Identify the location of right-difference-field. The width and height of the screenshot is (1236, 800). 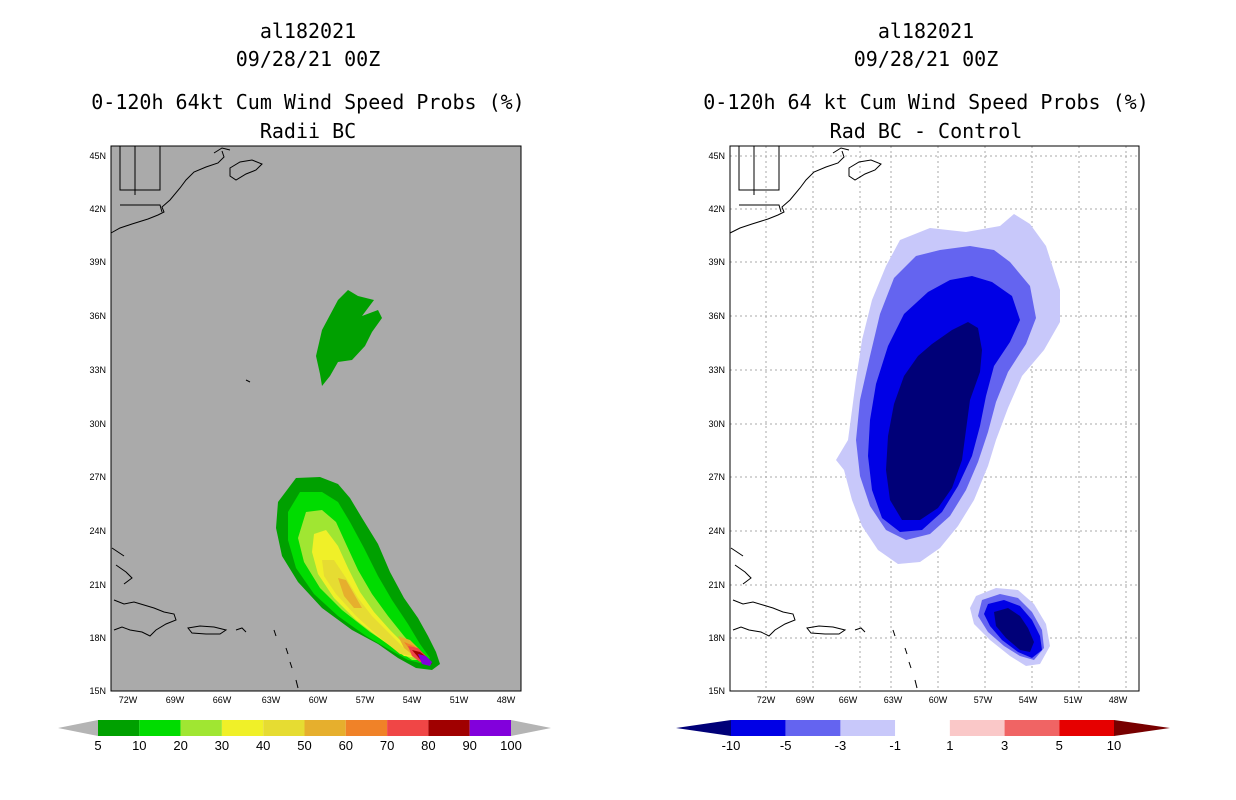
(948, 440).